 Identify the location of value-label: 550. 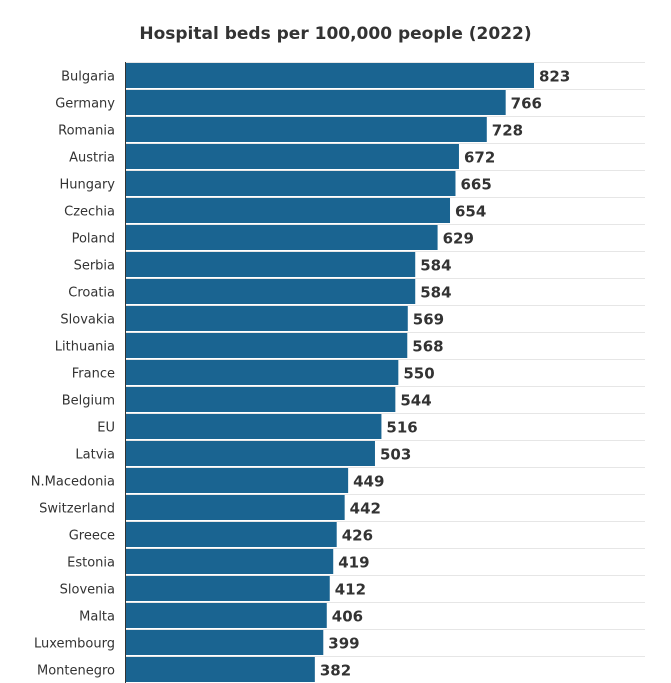
(418, 374).